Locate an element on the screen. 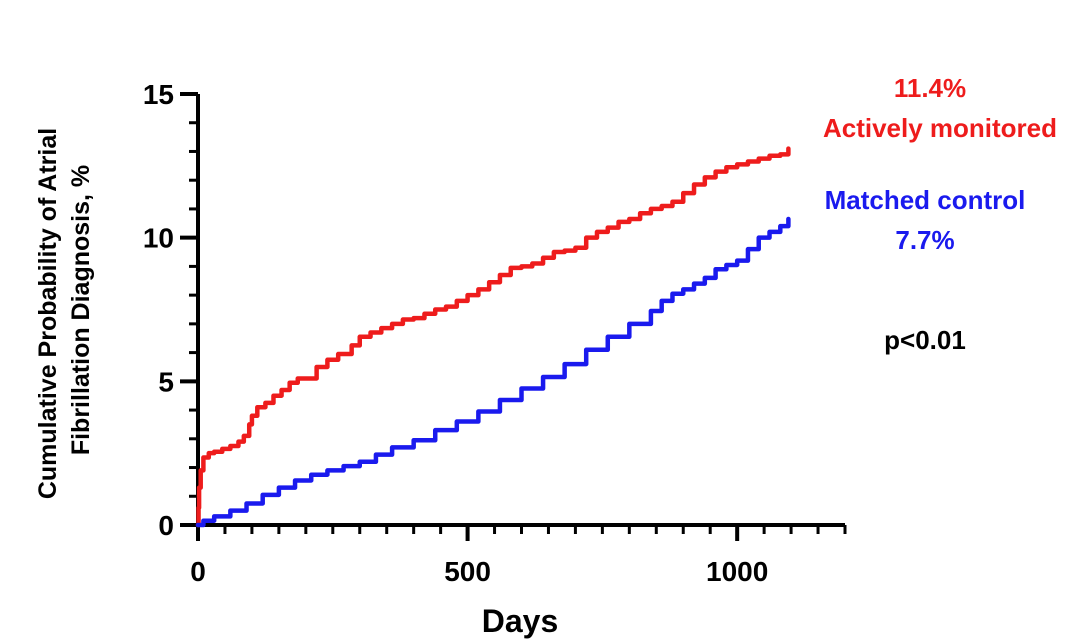  actively-monitored-percent: 11.4% is located at coordinates (930, 88).